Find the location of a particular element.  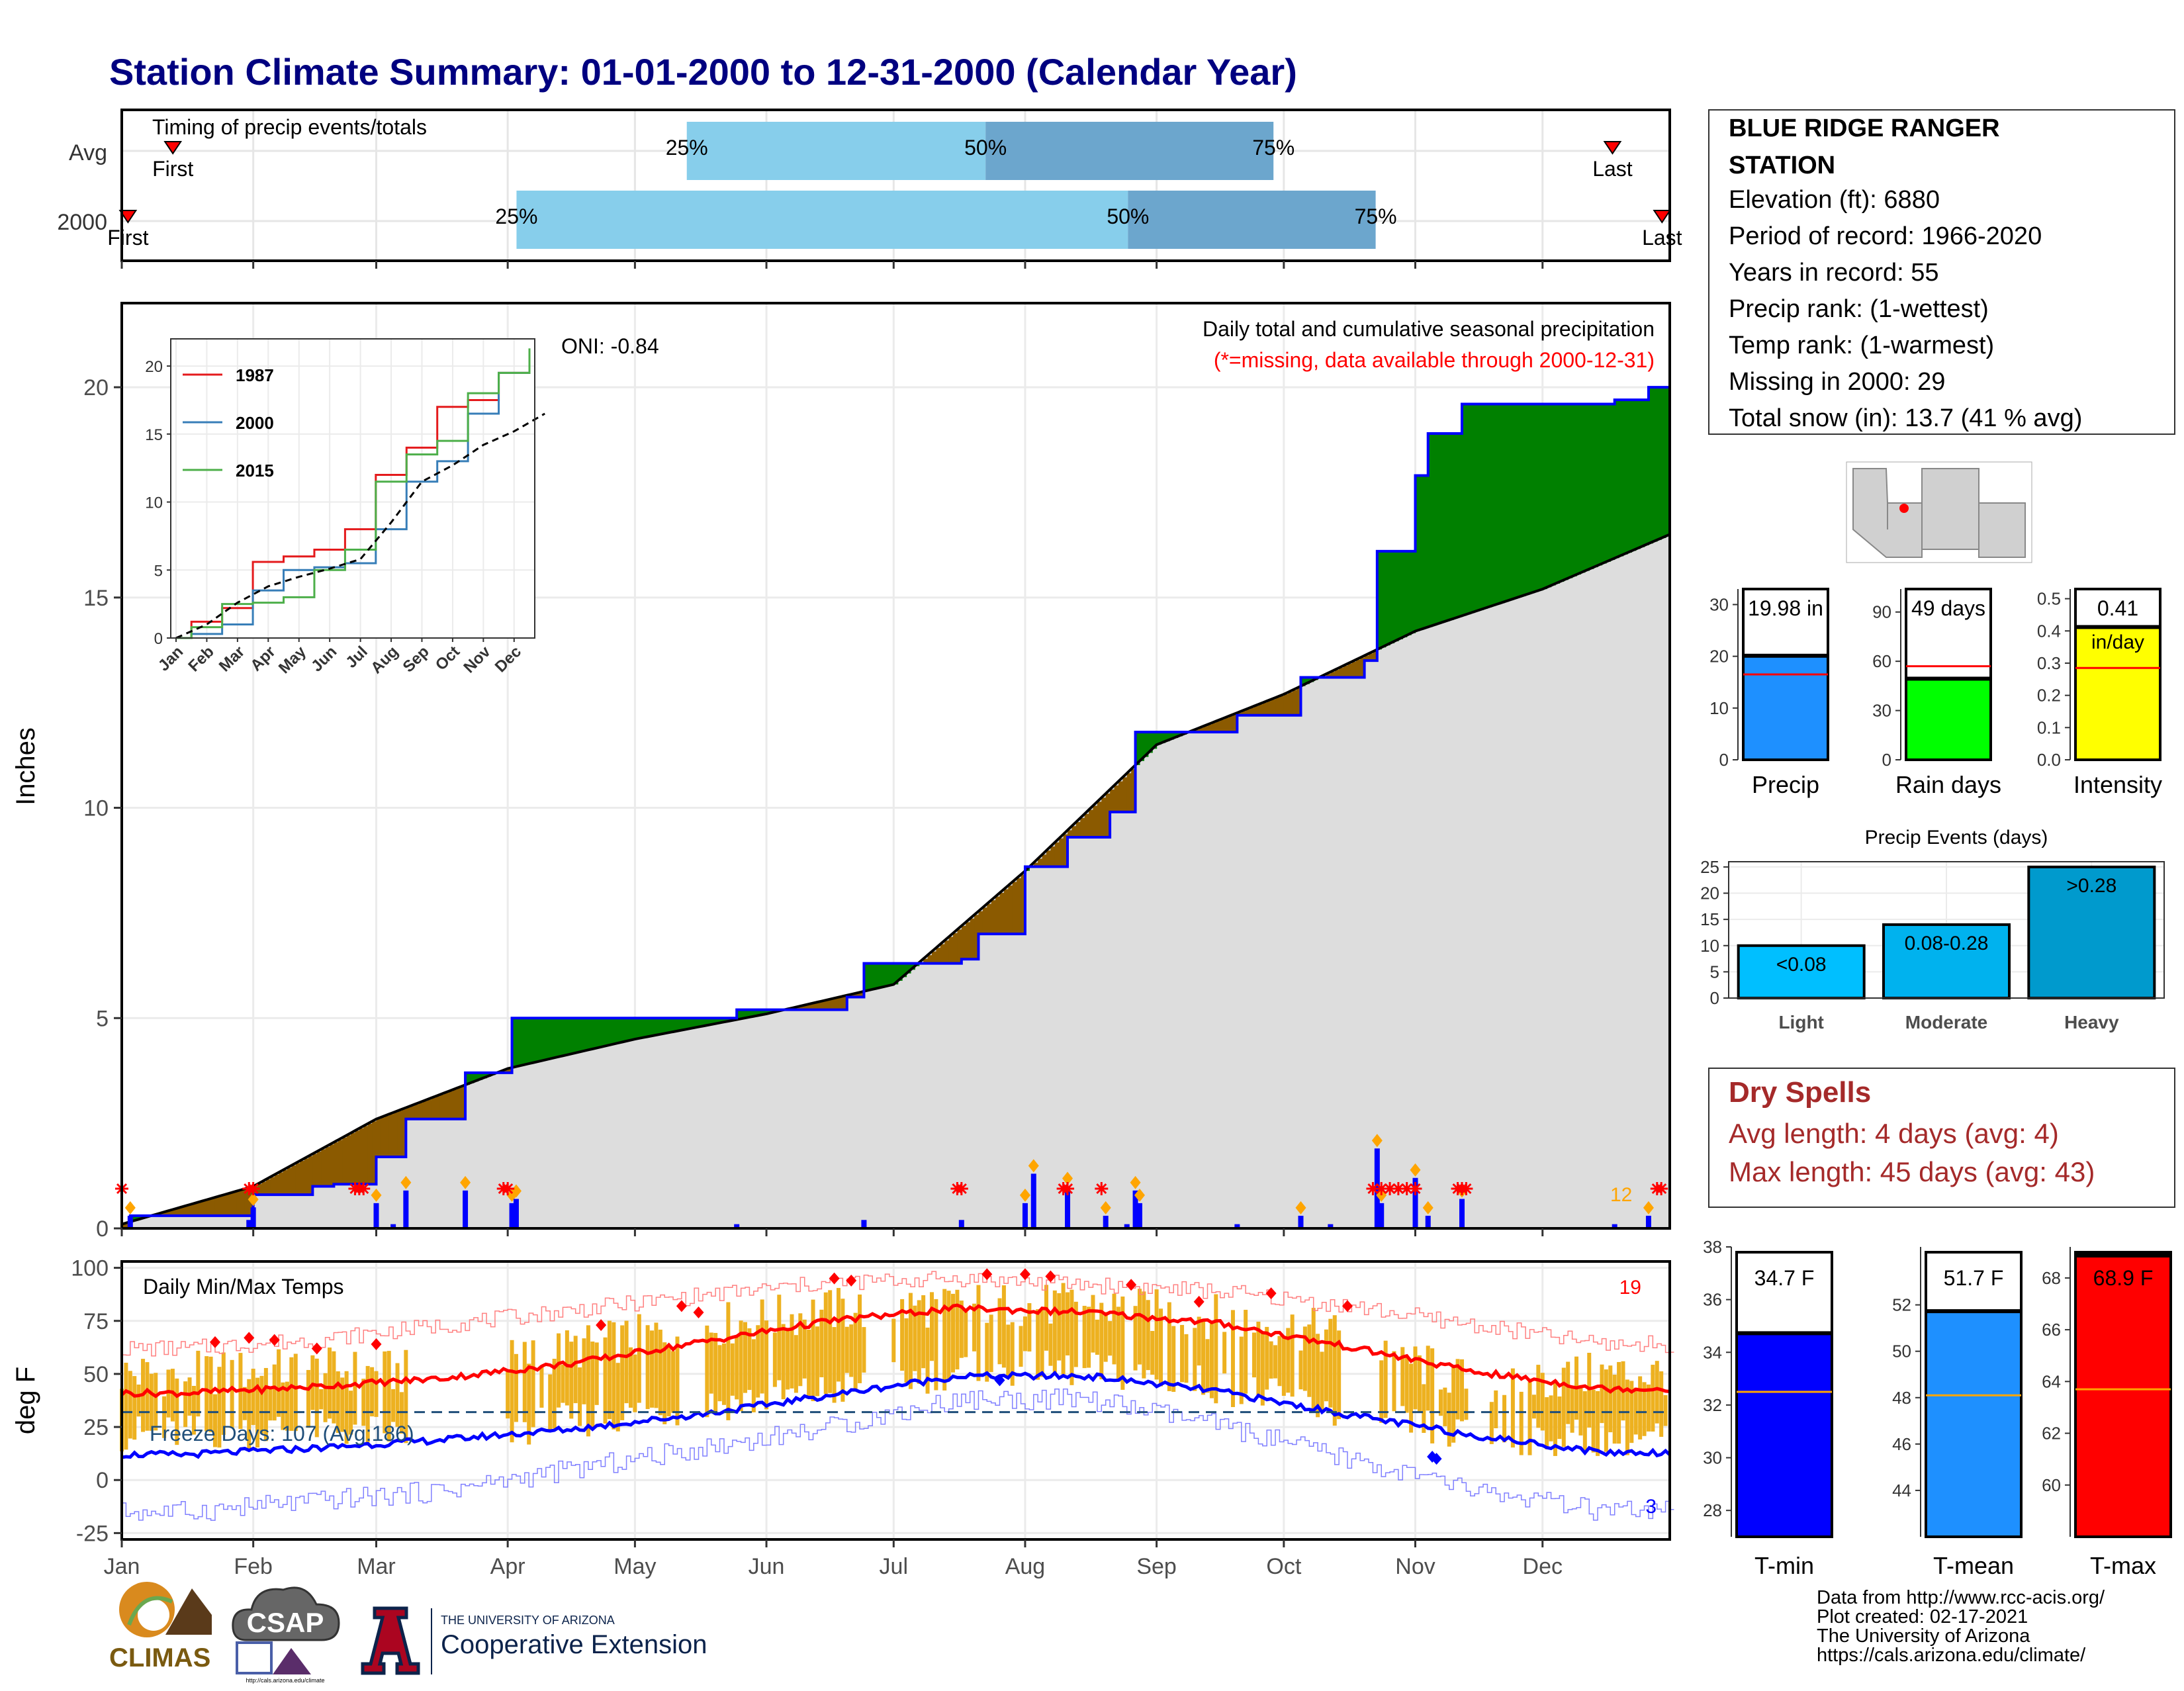

events-tick-label: 10 is located at coordinates (1709, 946).